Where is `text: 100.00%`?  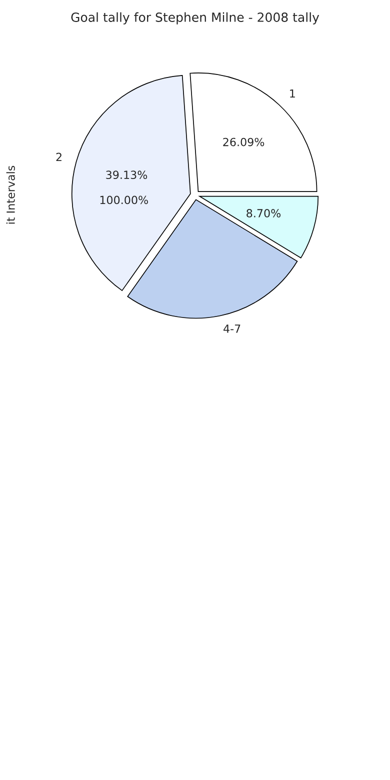 text: 100.00% is located at coordinates (124, 200).